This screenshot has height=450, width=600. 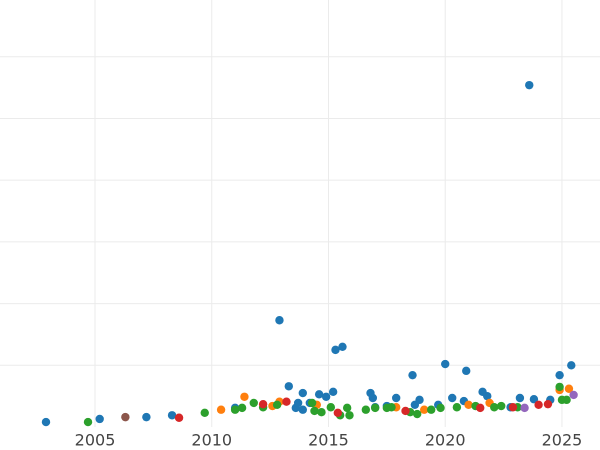 What do you see at coordinates (328, 440) in the screenshot?
I see `x-tick-label: 2015` at bounding box center [328, 440].